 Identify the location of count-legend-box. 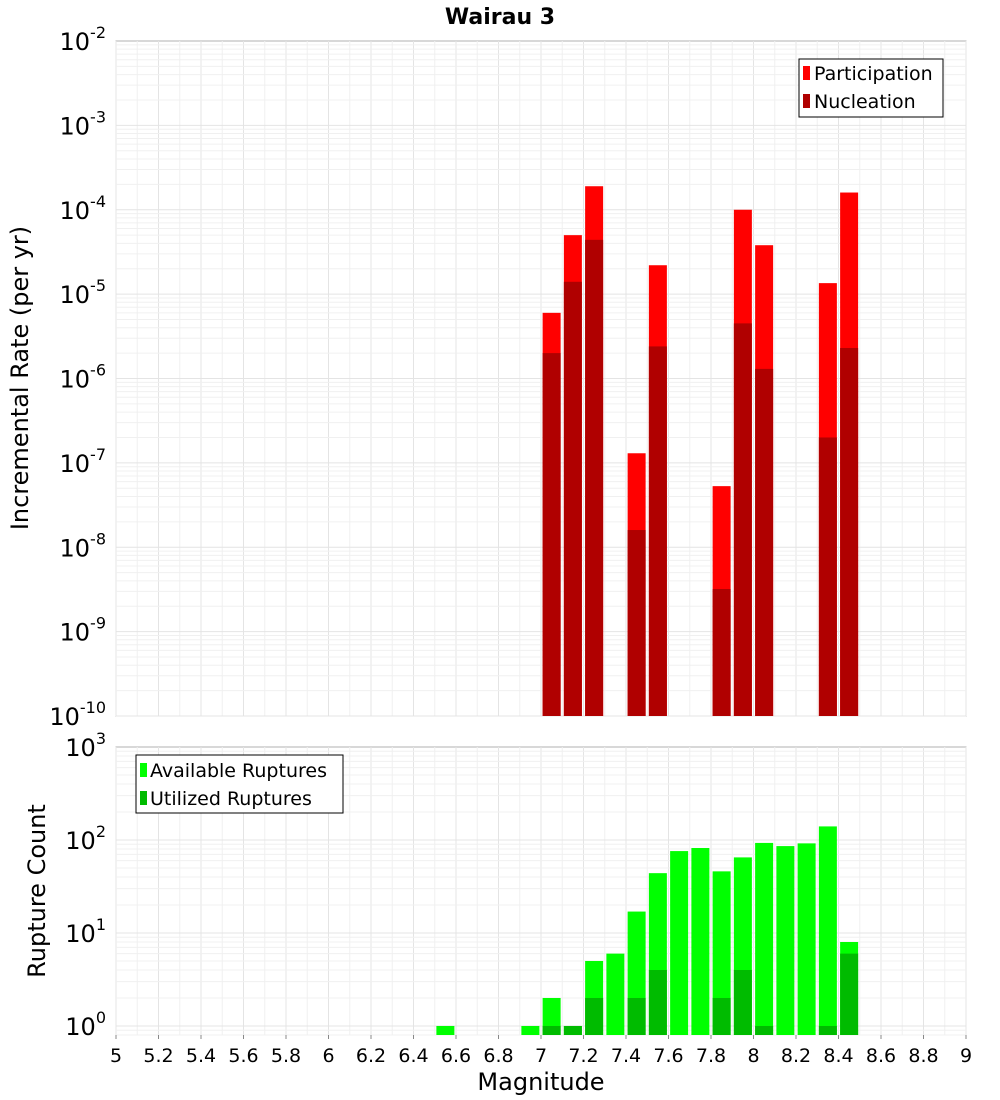
(239, 784).